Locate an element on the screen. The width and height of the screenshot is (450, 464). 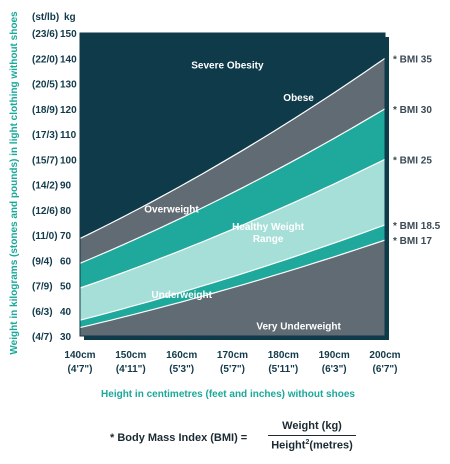
stlb-unit-header: (st/lb) is located at coordinates (45, 17).